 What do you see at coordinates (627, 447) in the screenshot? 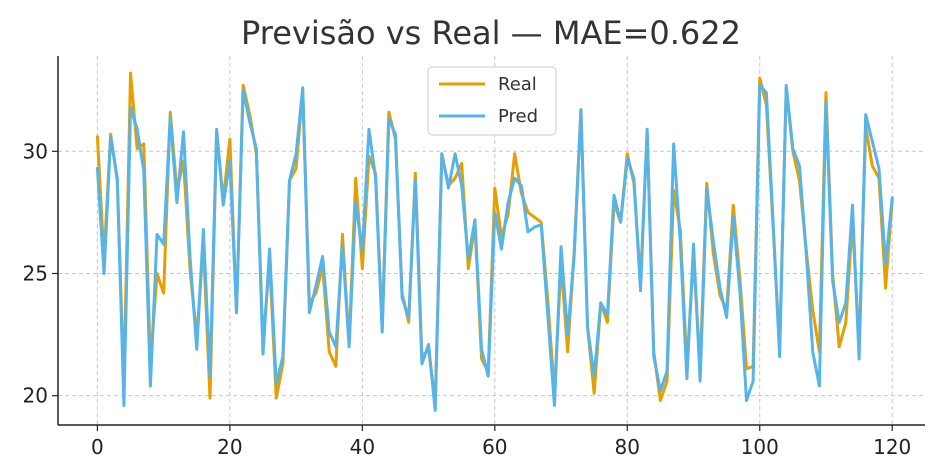
I see `x-tick-label: 80` at bounding box center [627, 447].